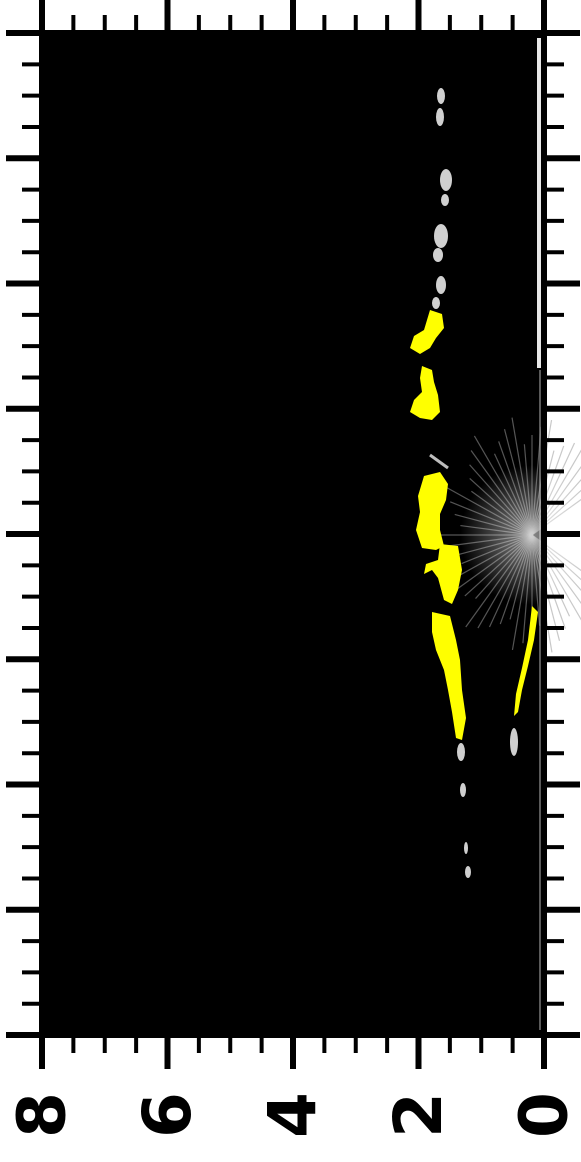 Image resolution: width=581 pixels, height=1162 pixels. What do you see at coordinates (167, 1115) in the screenshot?
I see `tick-label: 6` at bounding box center [167, 1115].